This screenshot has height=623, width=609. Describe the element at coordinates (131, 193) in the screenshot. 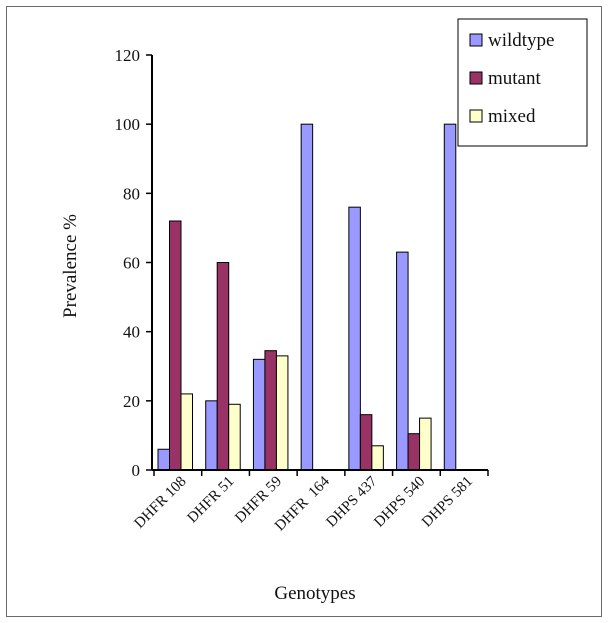

I see `y-tick-label: 80` at that location.